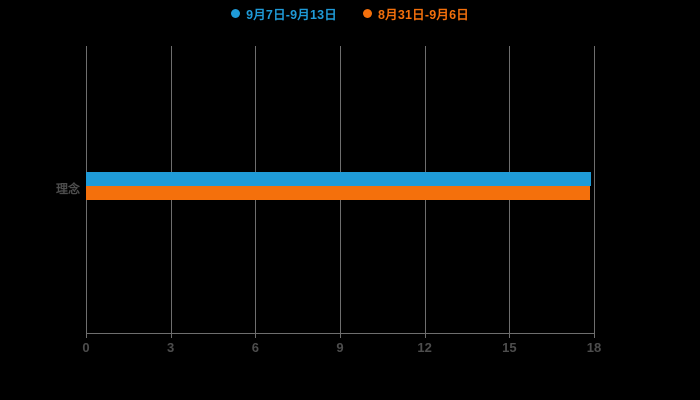 The width and height of the screenshot is (700, 400). I want to click on x-tick-label: 9, so click(340, 347).